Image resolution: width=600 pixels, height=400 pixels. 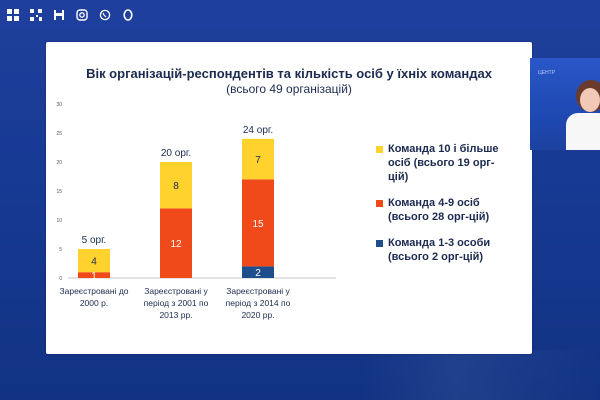 I want to click on y-tick-label: 5, so click(x=60, y=250).